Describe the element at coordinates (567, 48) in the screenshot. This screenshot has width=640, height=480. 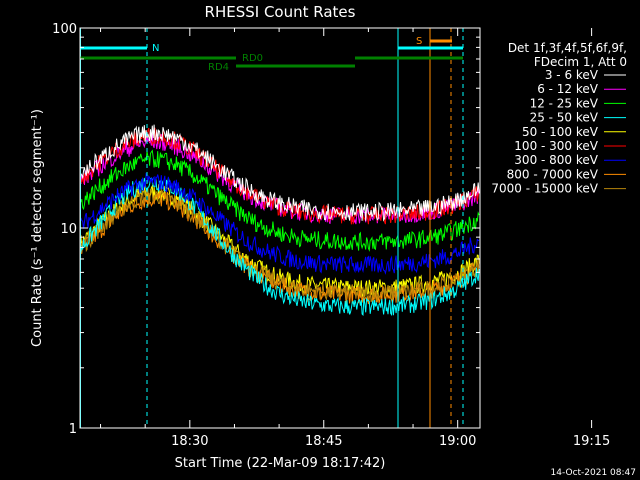
I see `legend-header-line-1: Det 1f,3f,4f,5f,6f,9f,` at that location.